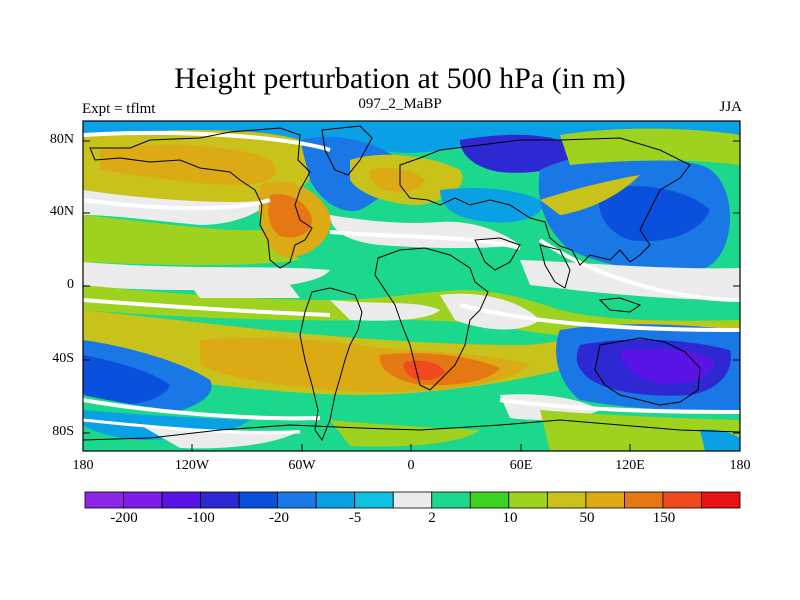 The width and height of the screenshot is (800, 600). I want to click on colorbar, so click(412, 500).